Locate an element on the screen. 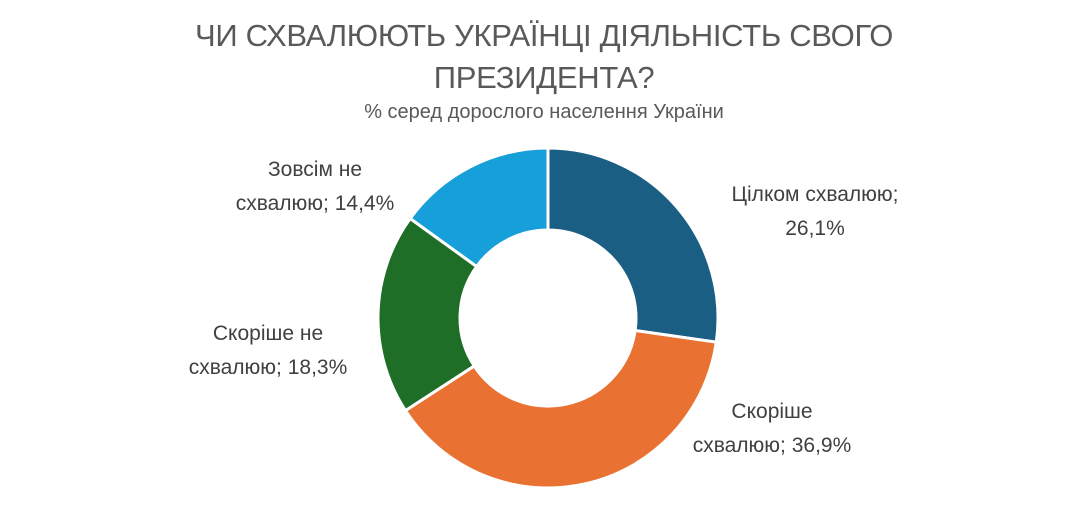 This screenshot has height=510, width=1088. chart-subtitle: % серед дорослого населення України is located at coordinates (544, 112).